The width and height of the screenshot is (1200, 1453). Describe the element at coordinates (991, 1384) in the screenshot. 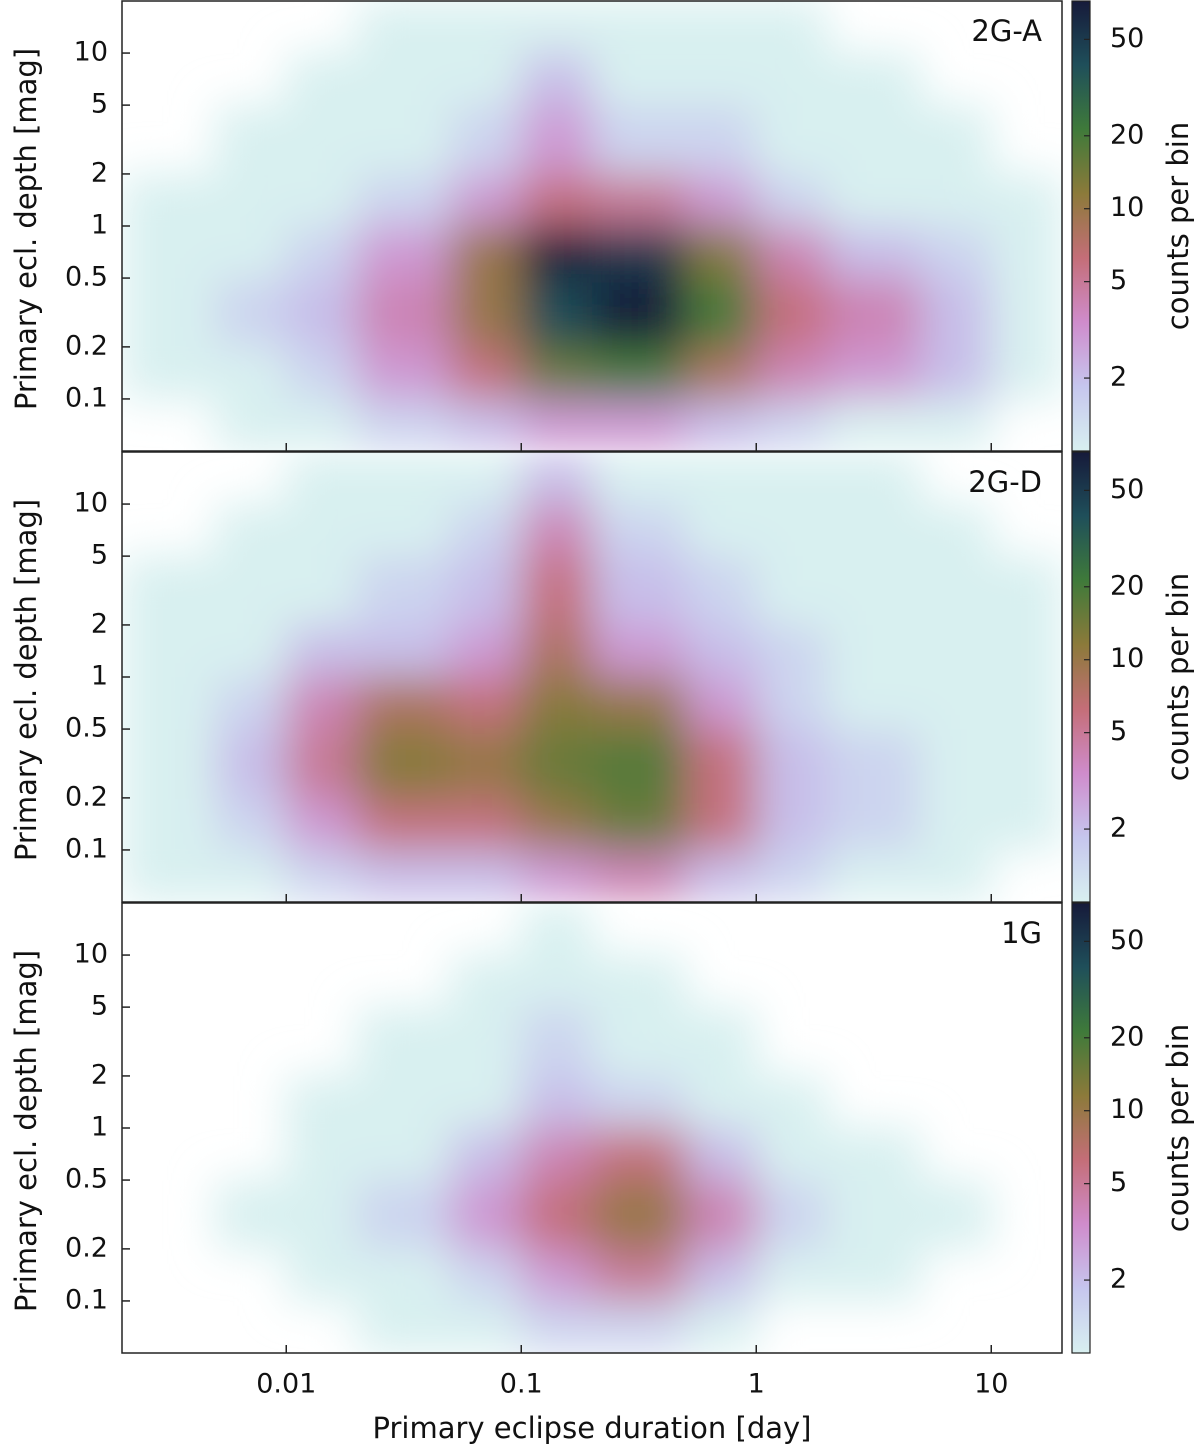

I see `x-tick-label: 10` at that location.